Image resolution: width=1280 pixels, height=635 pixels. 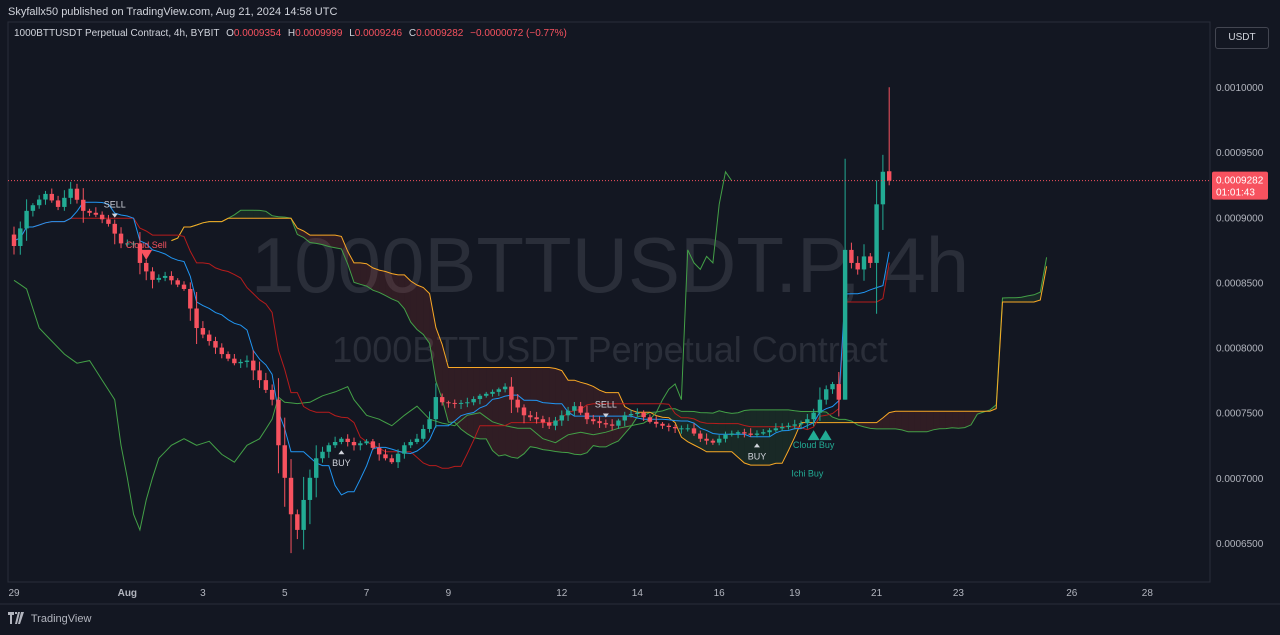 I want to click on close-label: C, so click(x=412, y=33).